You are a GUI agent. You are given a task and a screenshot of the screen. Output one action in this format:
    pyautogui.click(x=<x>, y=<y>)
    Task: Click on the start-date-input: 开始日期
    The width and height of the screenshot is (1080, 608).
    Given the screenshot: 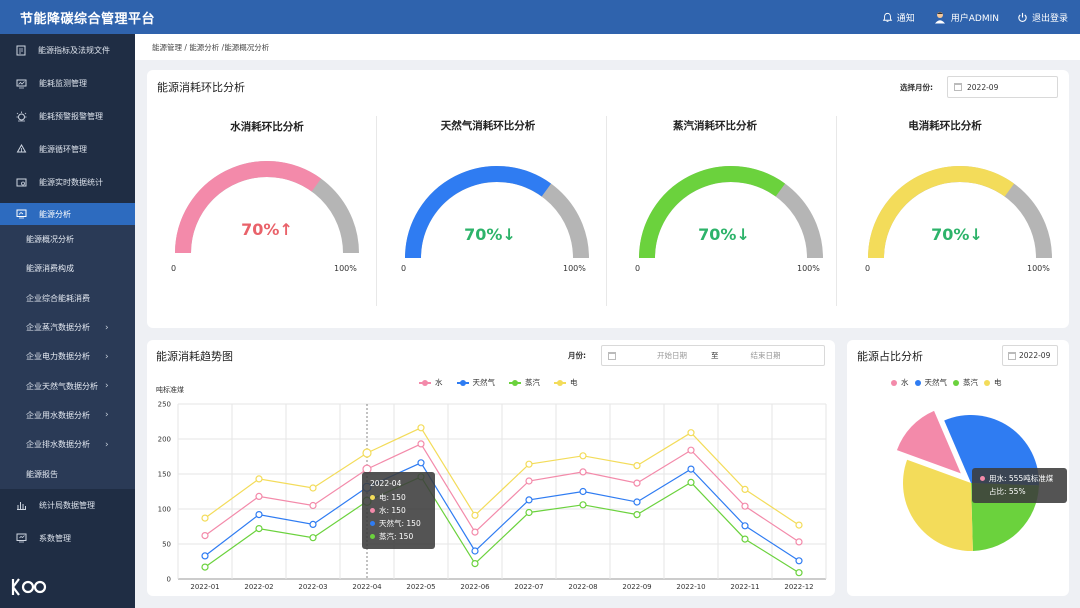 What is the action you would take?
    pyautogui.click(x=672, y=355)
    